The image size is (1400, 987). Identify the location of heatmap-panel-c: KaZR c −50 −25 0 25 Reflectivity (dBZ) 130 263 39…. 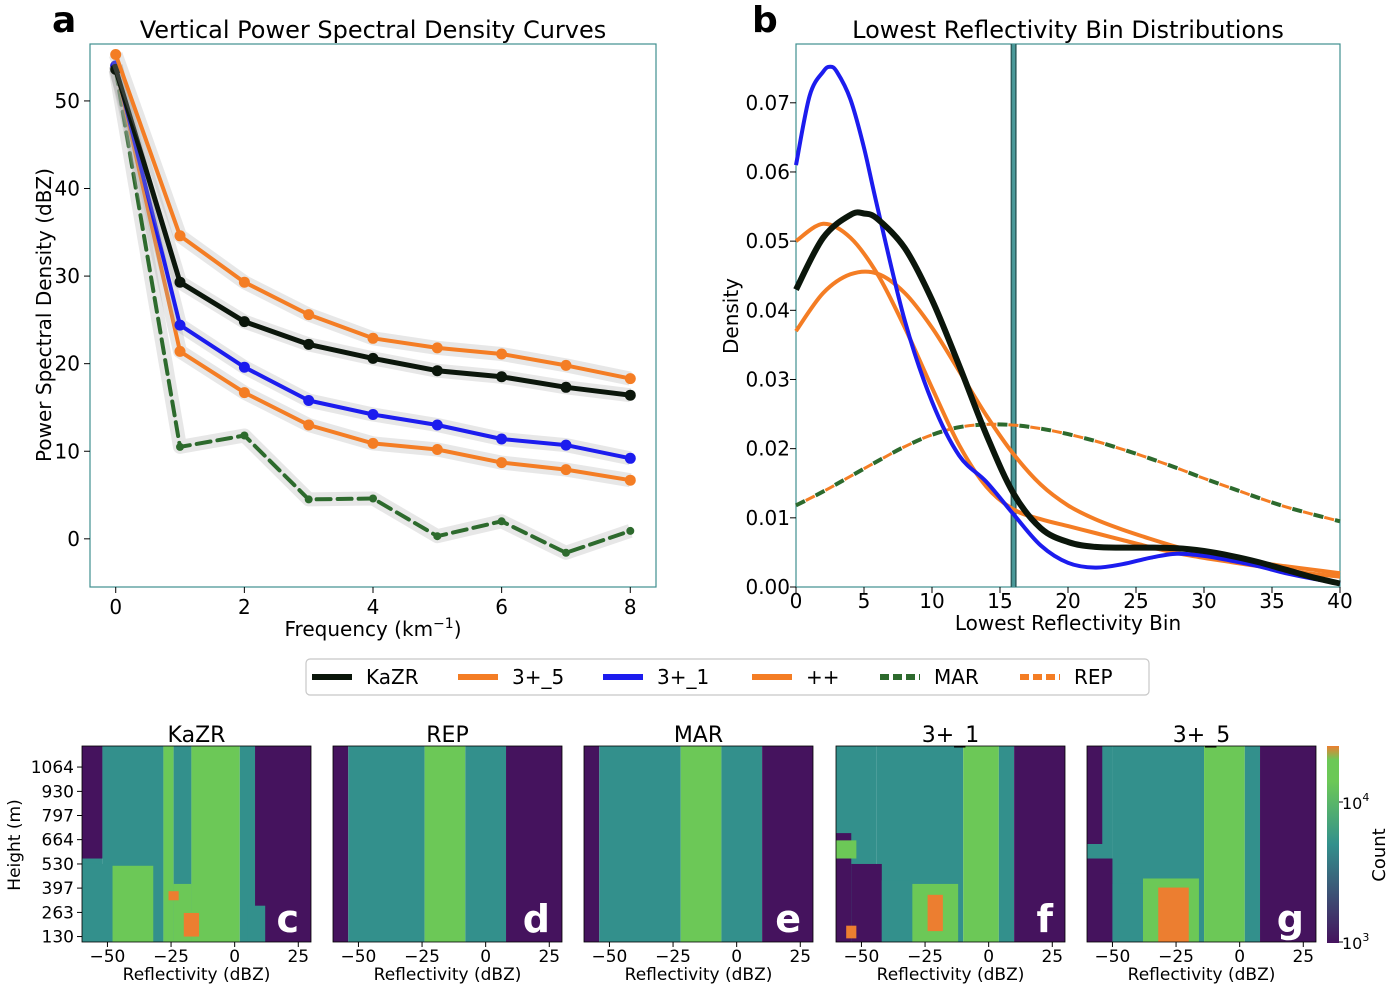
(158, 854).